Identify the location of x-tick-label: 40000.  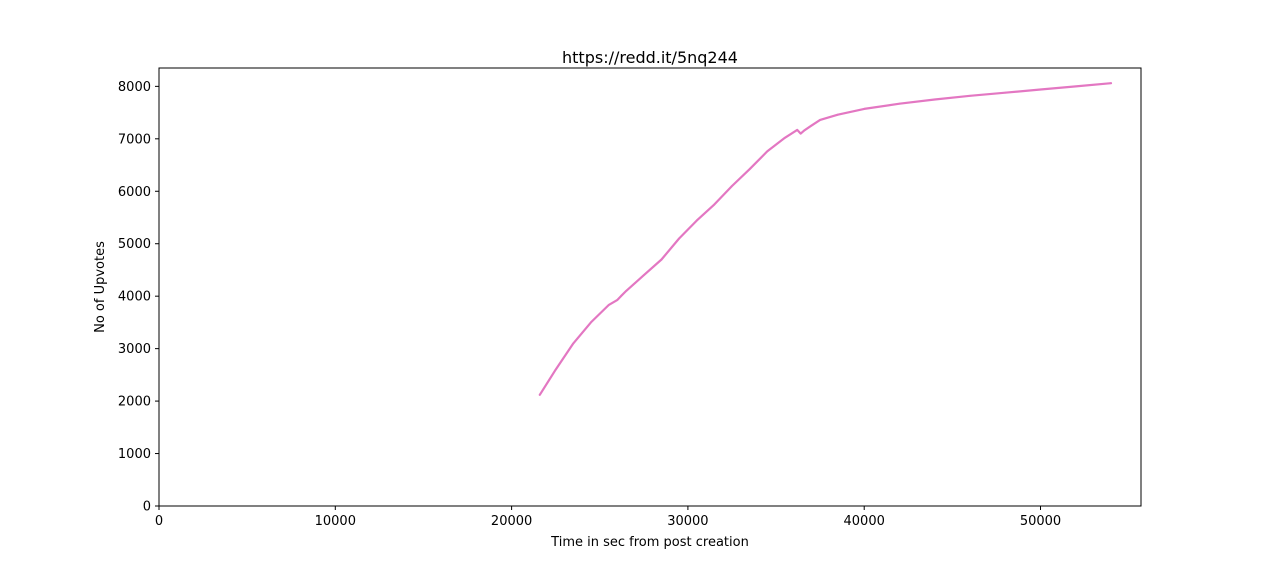
(864, 521).